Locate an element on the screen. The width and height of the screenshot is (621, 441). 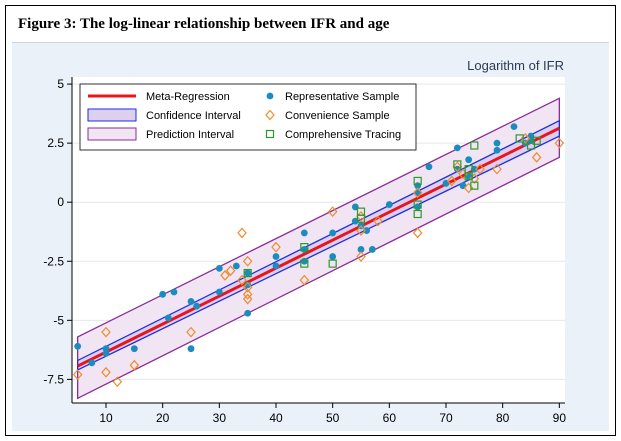
legend-label-representative: Representative Sample is located at coordinates (342, 97).